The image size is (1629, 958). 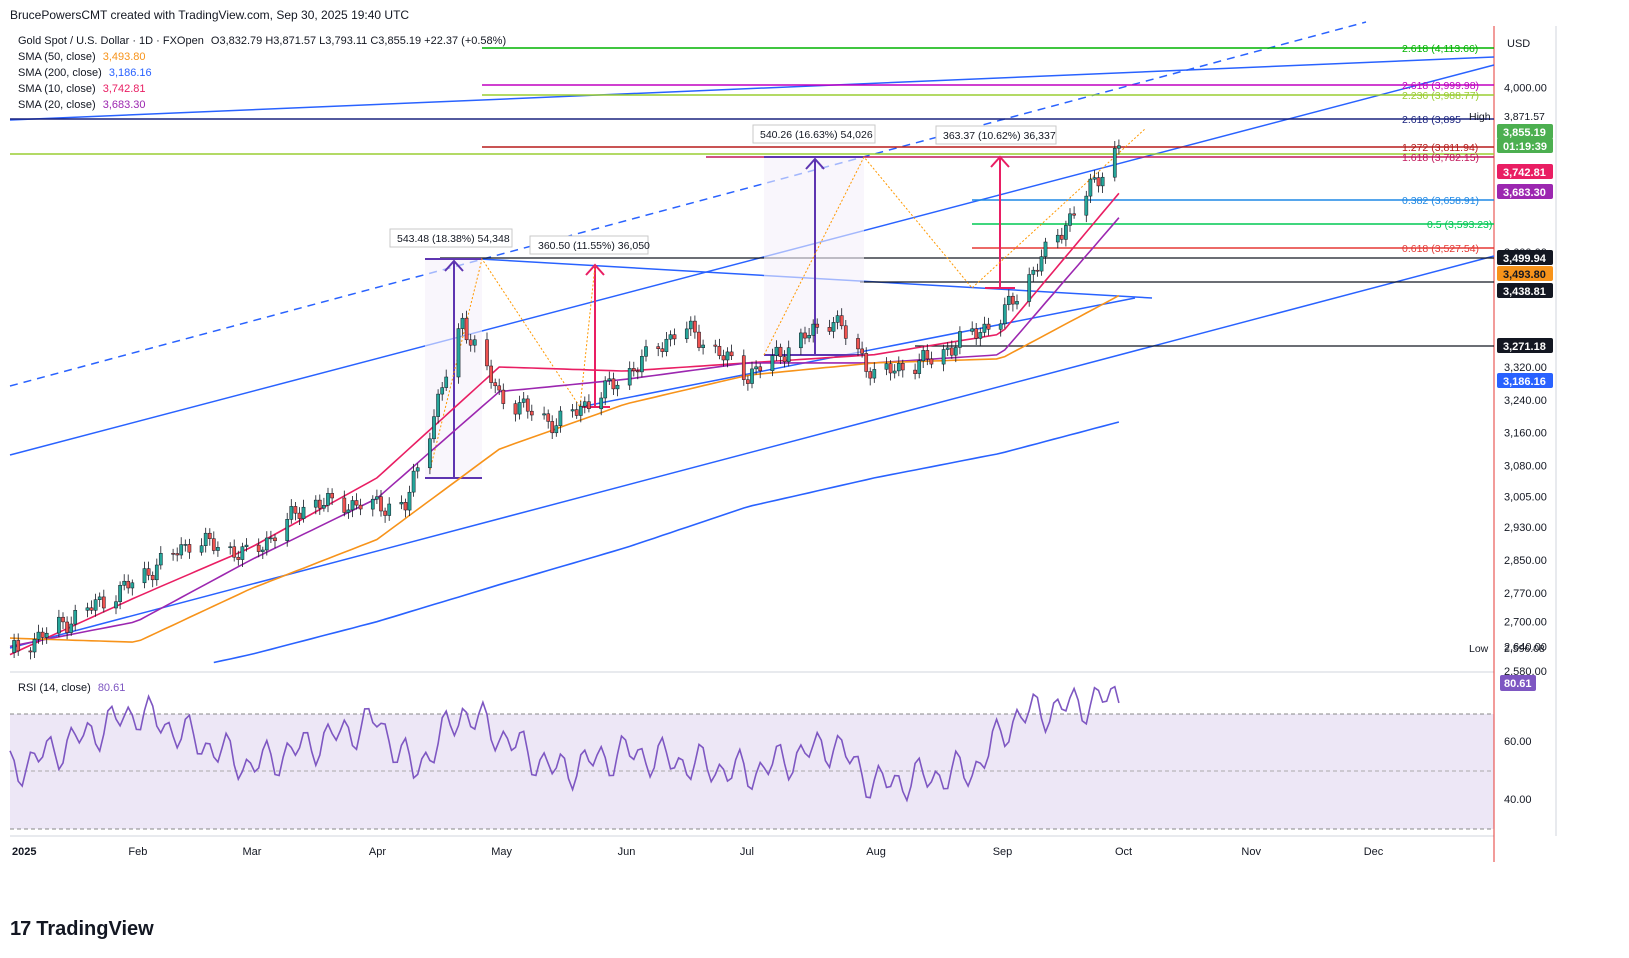 What do you see at coordinates (71, 688) in the screenshot?
I see `rsi-legend: RSI (14, close) 80.61` at bounding box center [71, 688].